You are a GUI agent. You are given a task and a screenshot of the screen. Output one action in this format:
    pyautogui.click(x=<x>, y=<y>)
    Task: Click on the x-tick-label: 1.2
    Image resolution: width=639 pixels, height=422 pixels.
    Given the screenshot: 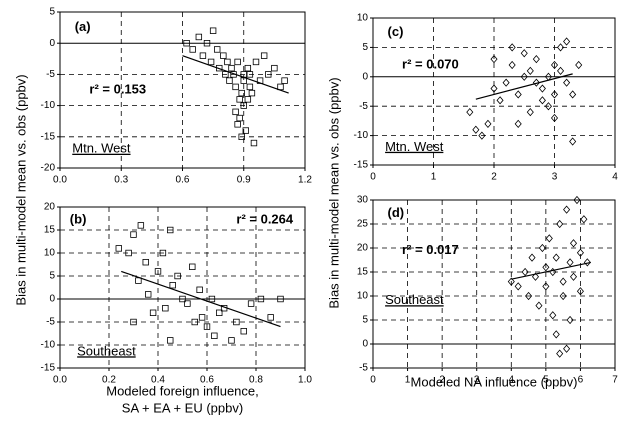 What is the action you would take?
    pyautogui.click(x=305, y=180)
    